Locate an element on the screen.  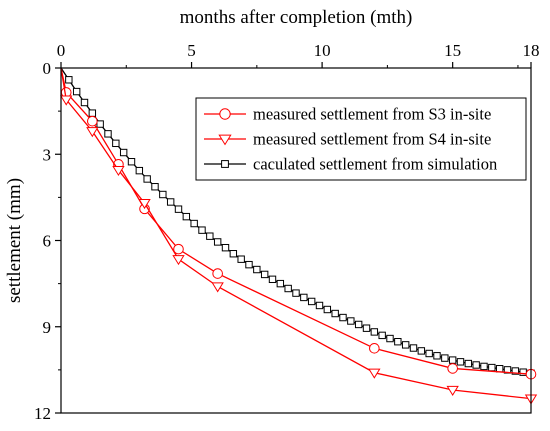
y-tick-label: 9 is located at coordinates (47, 327).